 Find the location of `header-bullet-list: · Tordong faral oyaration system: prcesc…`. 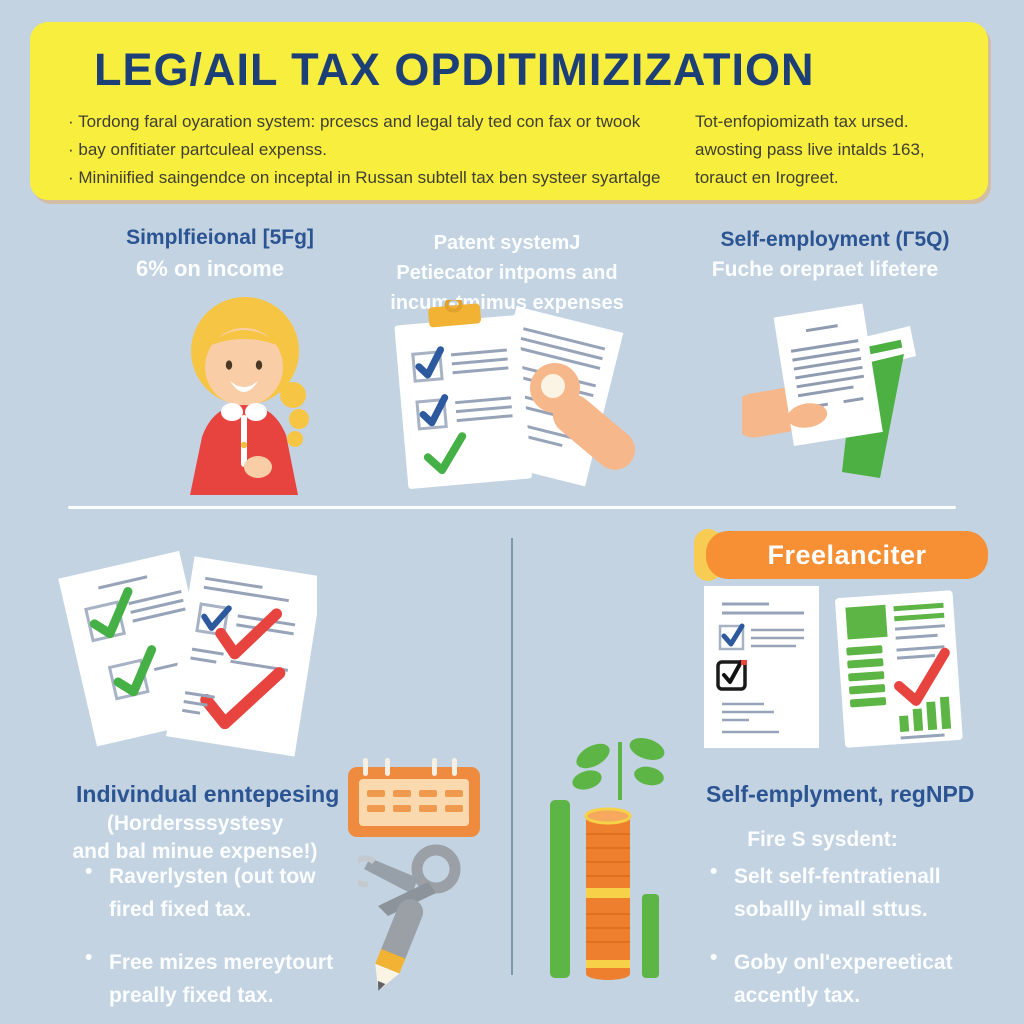

header-bullet-list: · Tordong faral oyaration system: prcesc… is located at coordinates (383, 150).